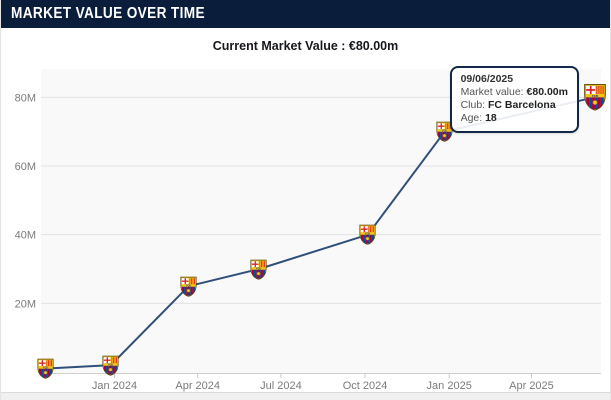 This screenshot has height=400, width=611. Describe the element at coordinates (449, 386) in the screenshot. I see `x-axis-label: Jan 2025` at that location.